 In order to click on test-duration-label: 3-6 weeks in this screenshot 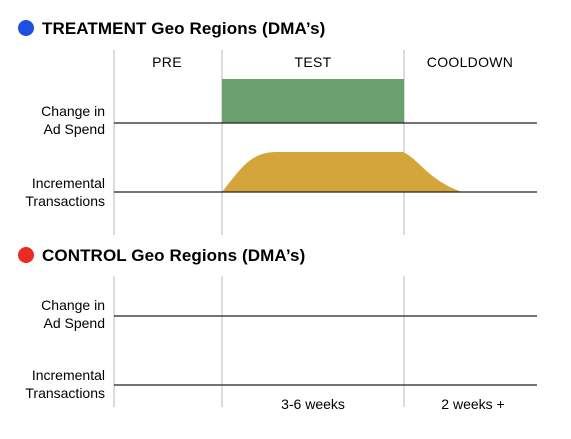, I will do `click(313, 404)`.